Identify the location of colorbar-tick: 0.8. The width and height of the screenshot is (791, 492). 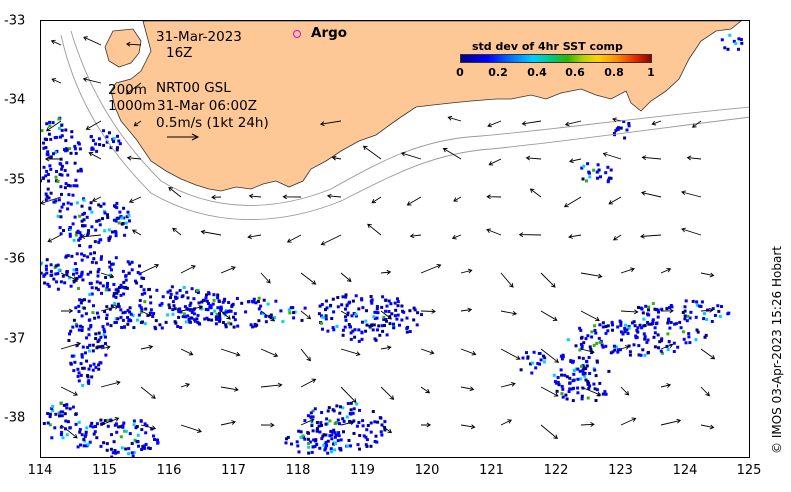
(614, 72).